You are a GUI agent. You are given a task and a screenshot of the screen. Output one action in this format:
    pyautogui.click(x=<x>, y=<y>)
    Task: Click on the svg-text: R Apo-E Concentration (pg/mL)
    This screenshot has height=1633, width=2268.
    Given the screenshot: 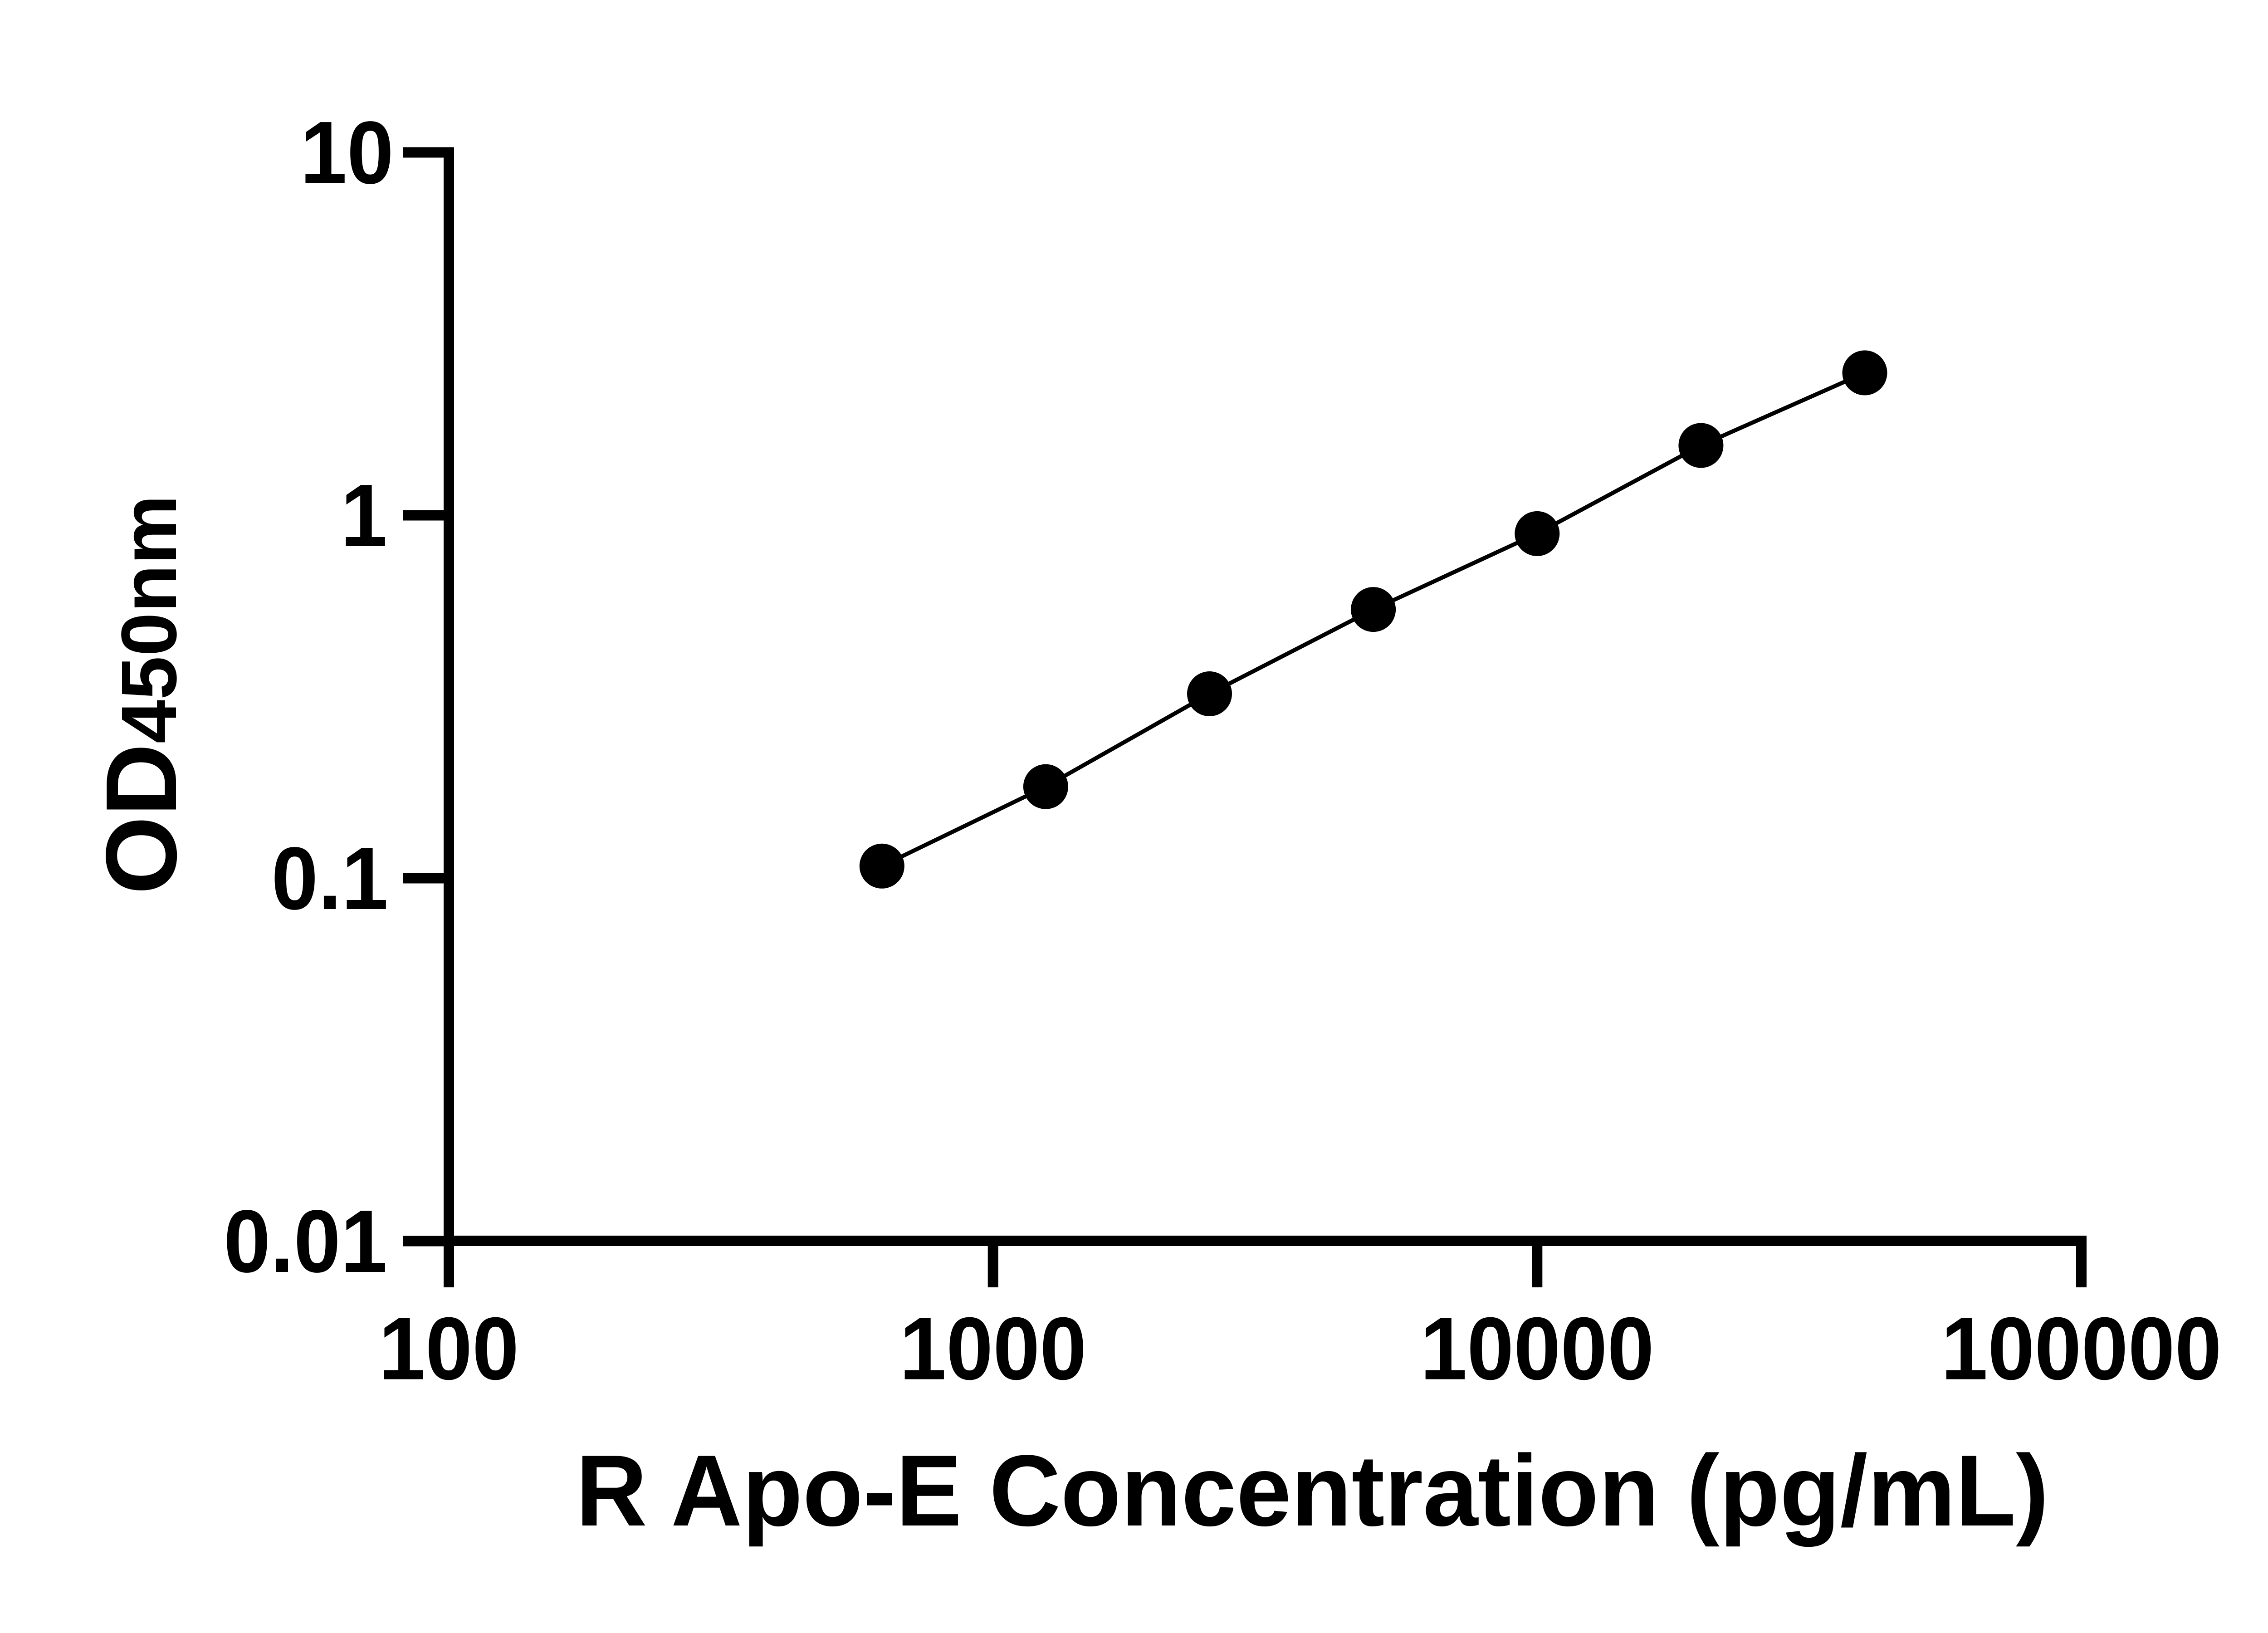 What is the action you would take?
    pyautogui.click(x=1312, y=1490)
    